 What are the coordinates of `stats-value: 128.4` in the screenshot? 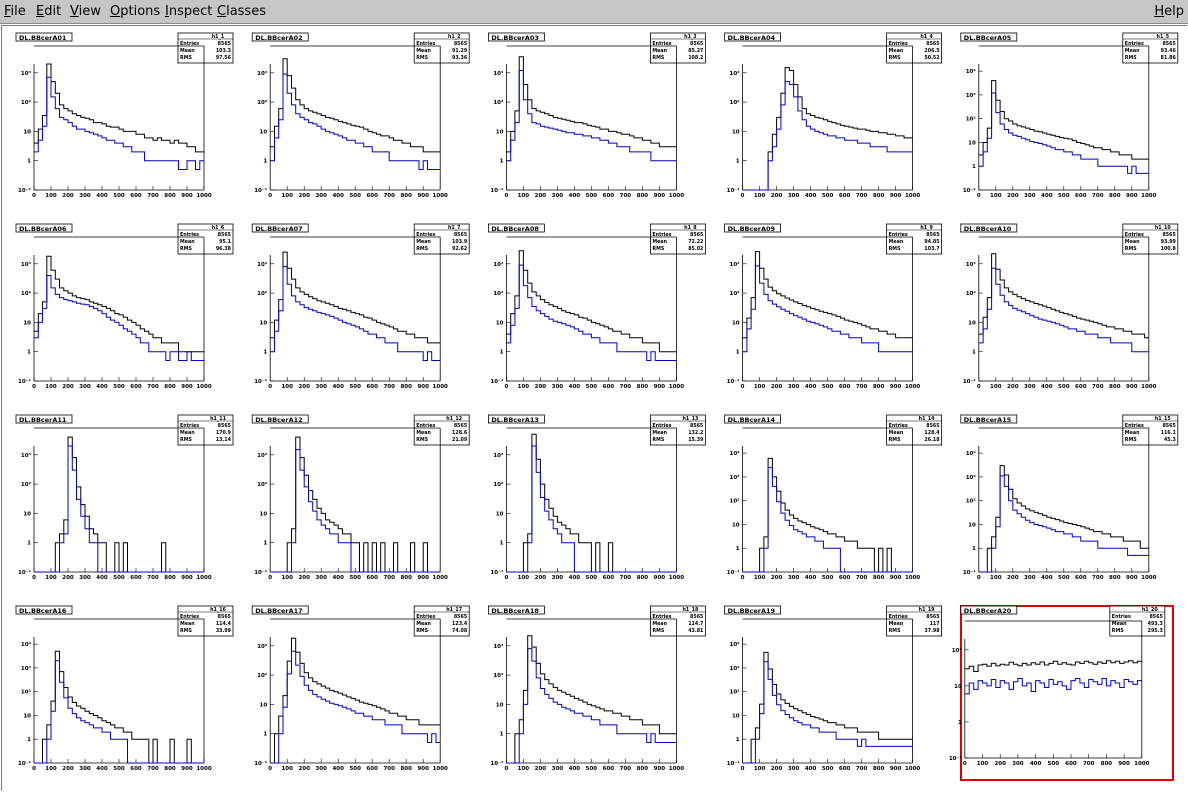 It's located at (932, 433).